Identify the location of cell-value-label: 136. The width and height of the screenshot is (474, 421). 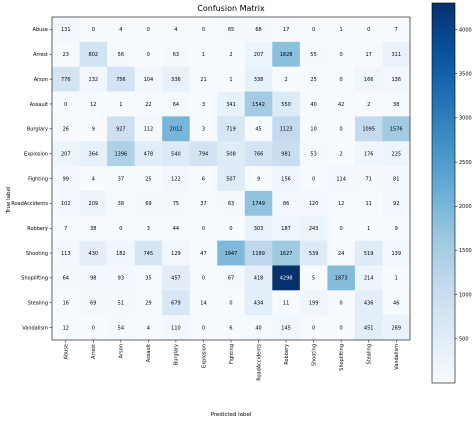
(396, 80).